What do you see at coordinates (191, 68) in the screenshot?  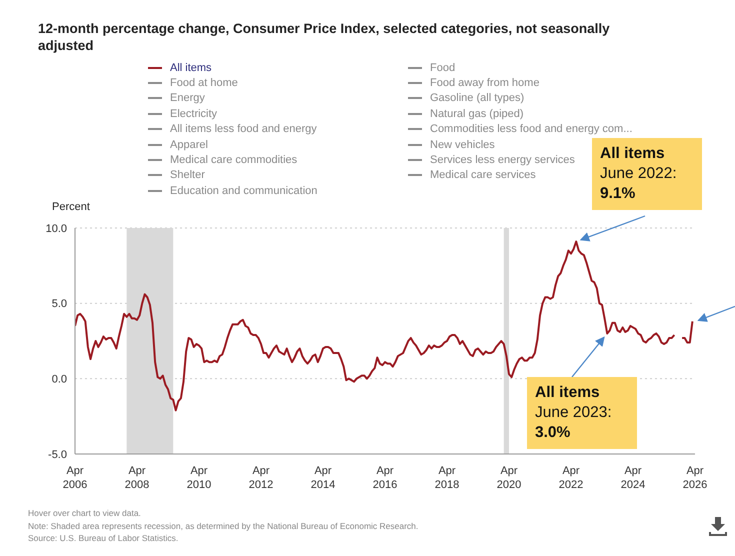 I see `legend-label: All items` at bounding box center [191, 68].